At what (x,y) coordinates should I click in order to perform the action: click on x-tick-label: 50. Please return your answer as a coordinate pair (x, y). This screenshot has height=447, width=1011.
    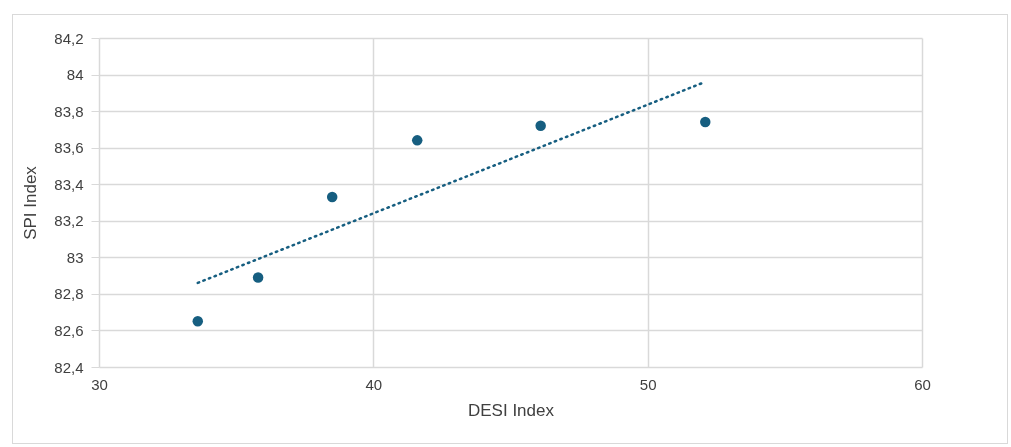
    Looking at the image, I should click on (648, 384).